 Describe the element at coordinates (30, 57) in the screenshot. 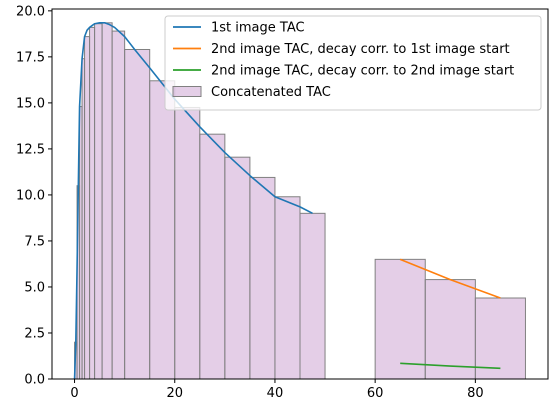

I see `y-tick-label-7: 17.5` at that location.